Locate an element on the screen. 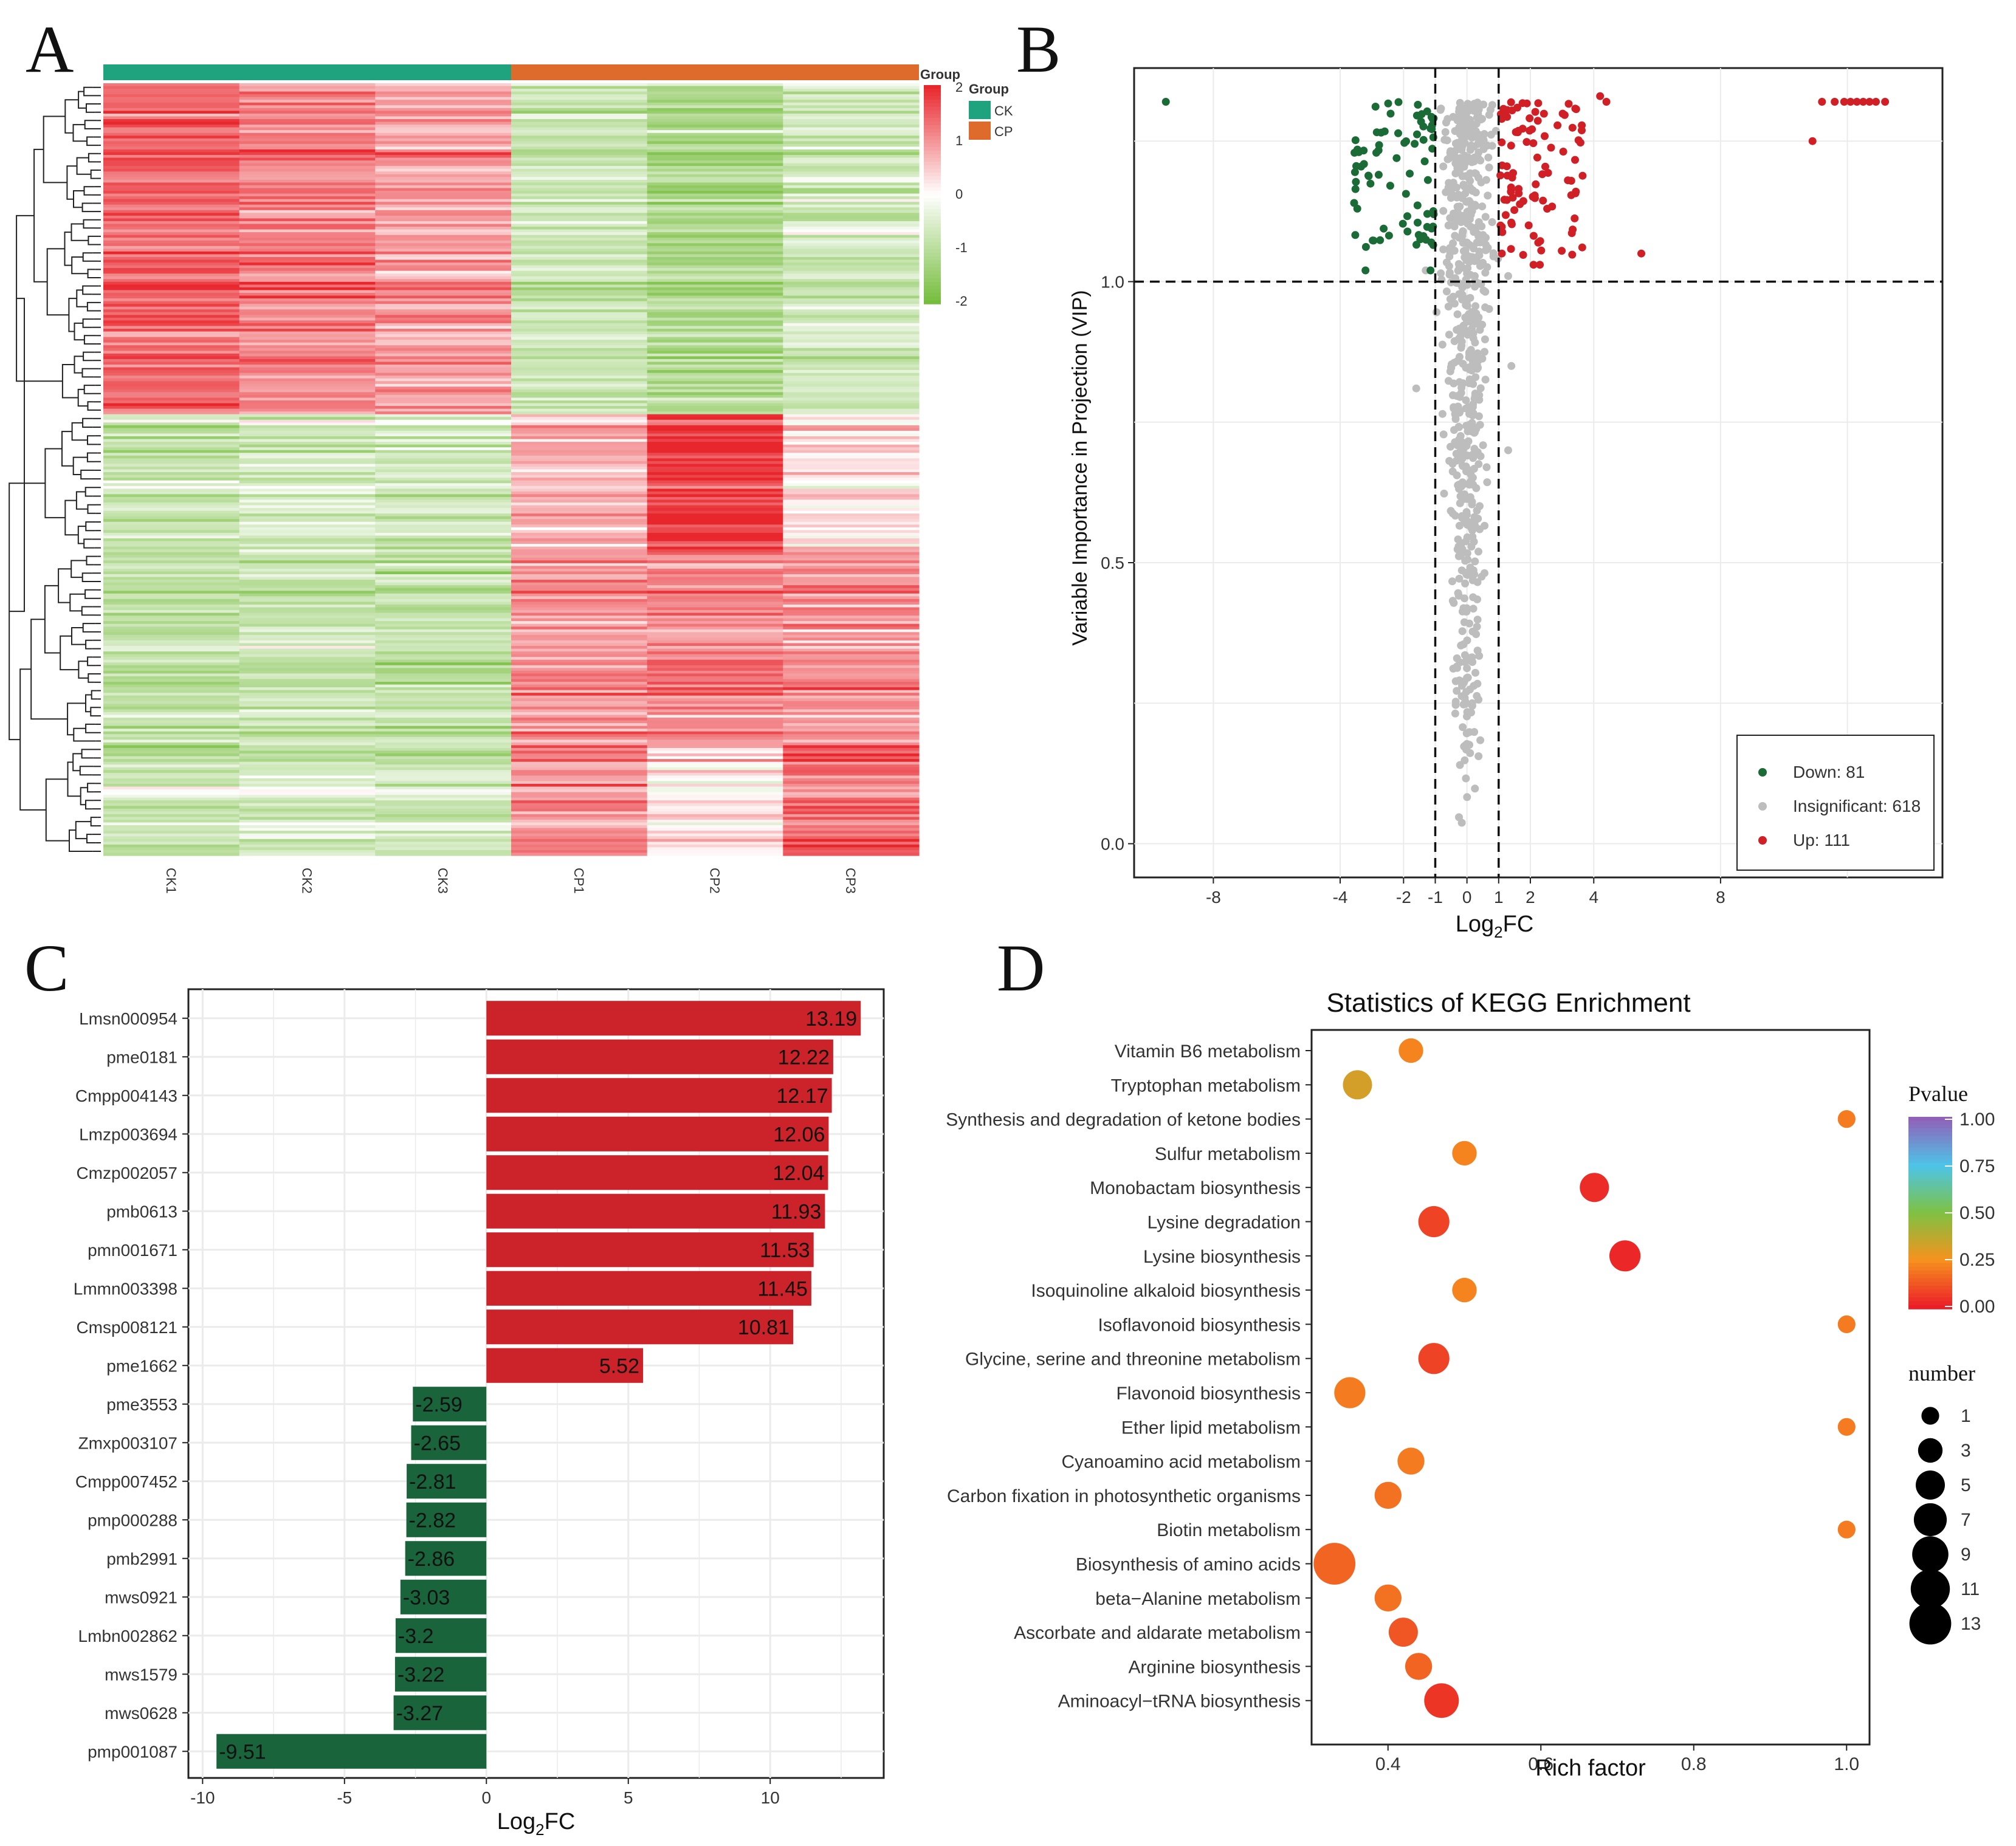  group-legend-label: CP is located at coordinates (1003, 131).